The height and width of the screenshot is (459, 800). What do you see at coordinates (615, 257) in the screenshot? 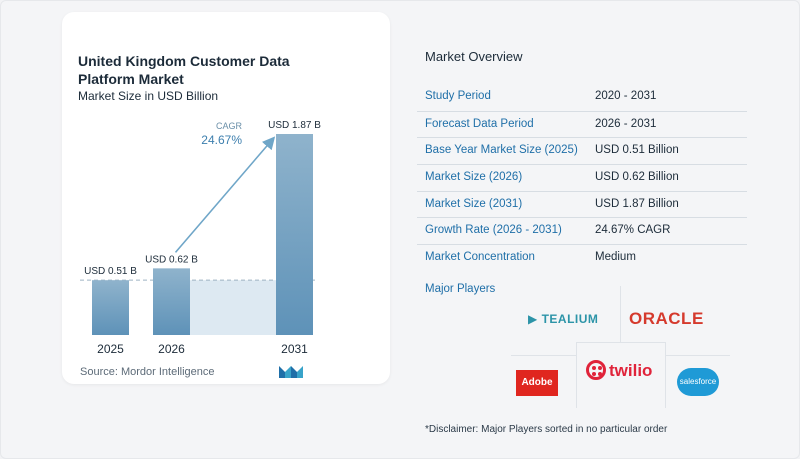
I see `overview-value: Medium` at bounding box center [615, 257].